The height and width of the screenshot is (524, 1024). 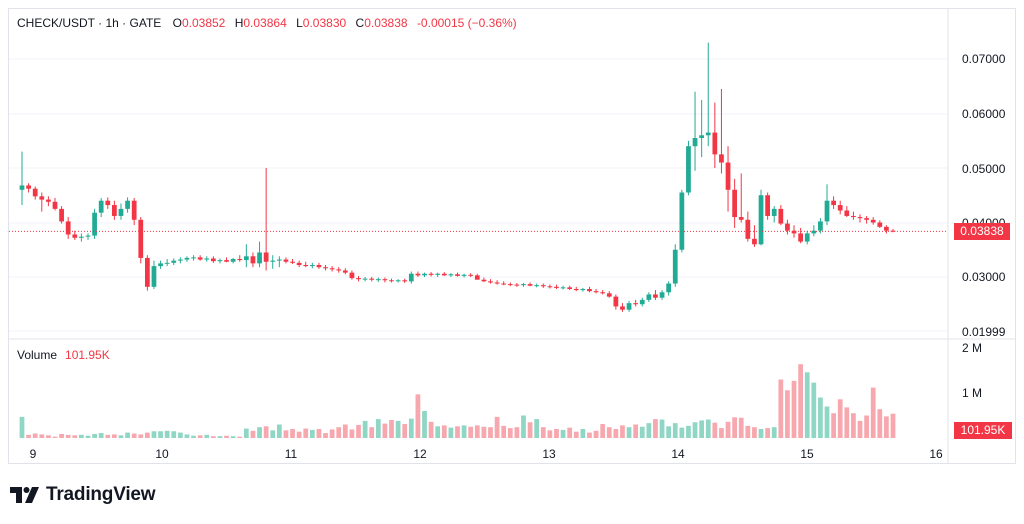 I want to click on time-tick: 10, so click(x=162, y=454).